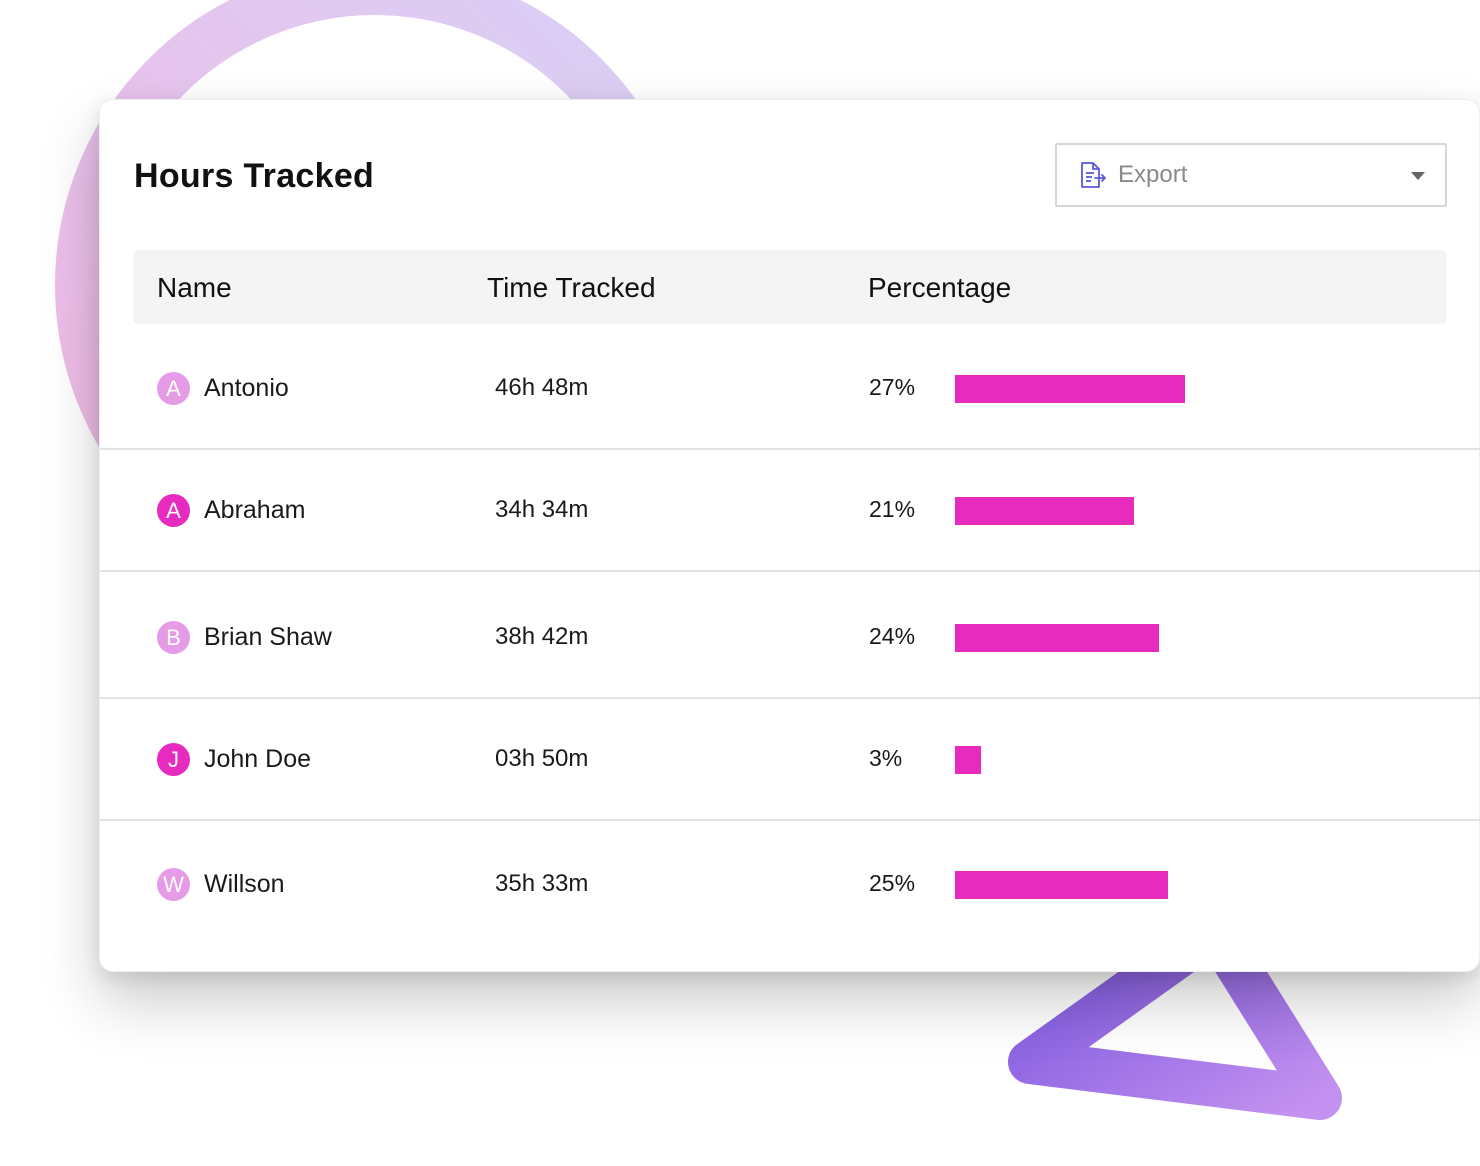  I want to click on column-header-name: Name, so click(194, 287).